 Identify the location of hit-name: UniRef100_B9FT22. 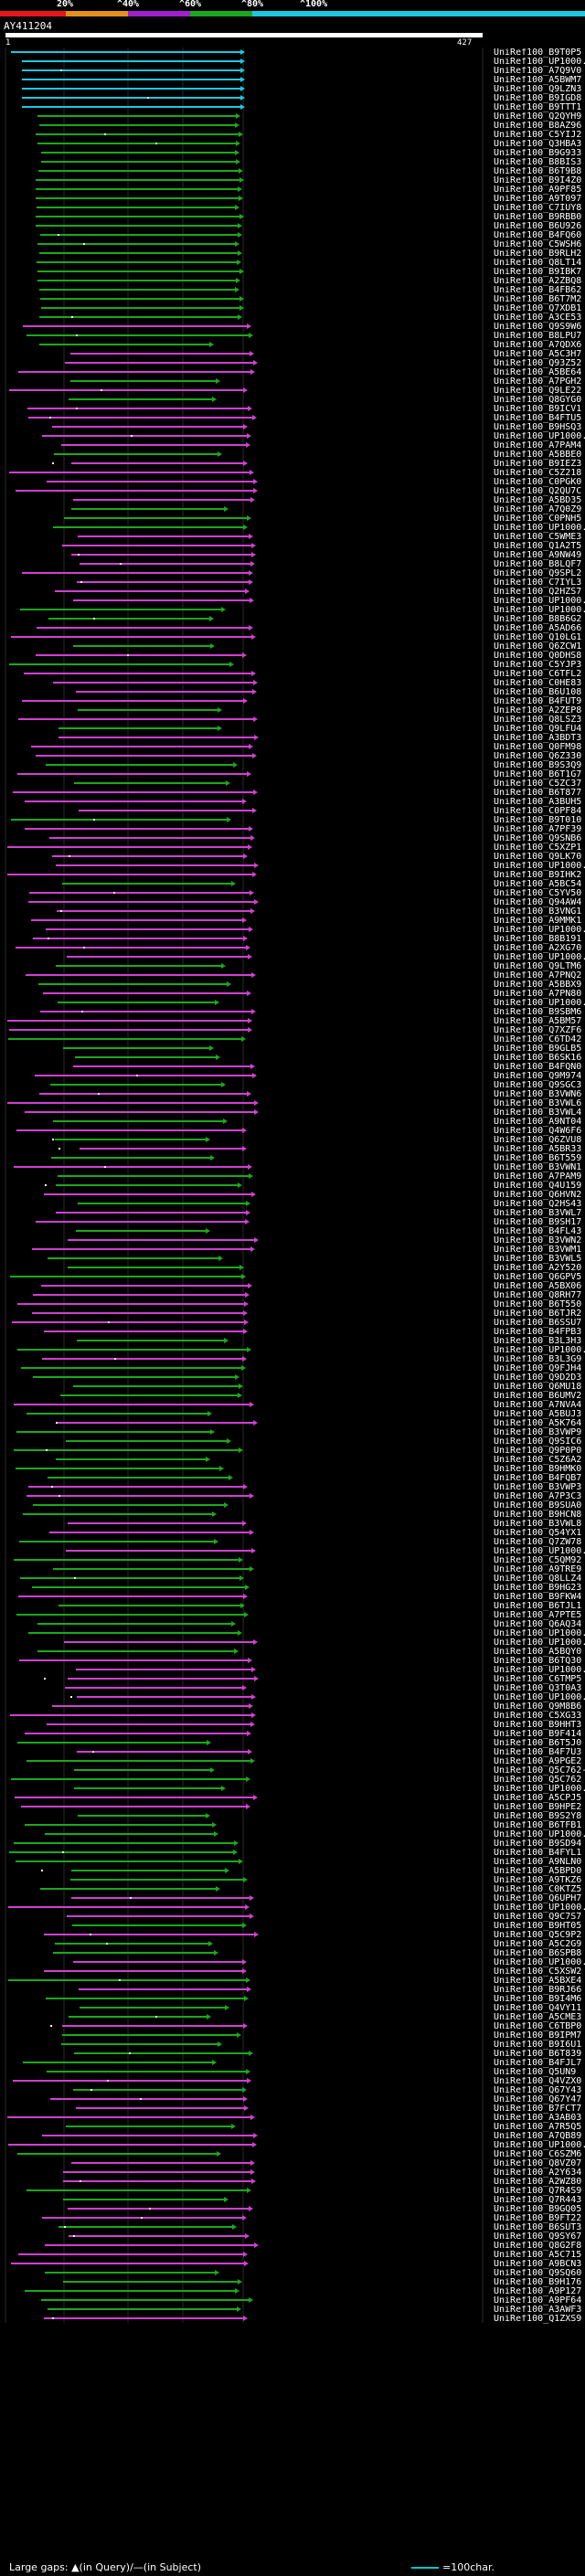
(538, 2218).